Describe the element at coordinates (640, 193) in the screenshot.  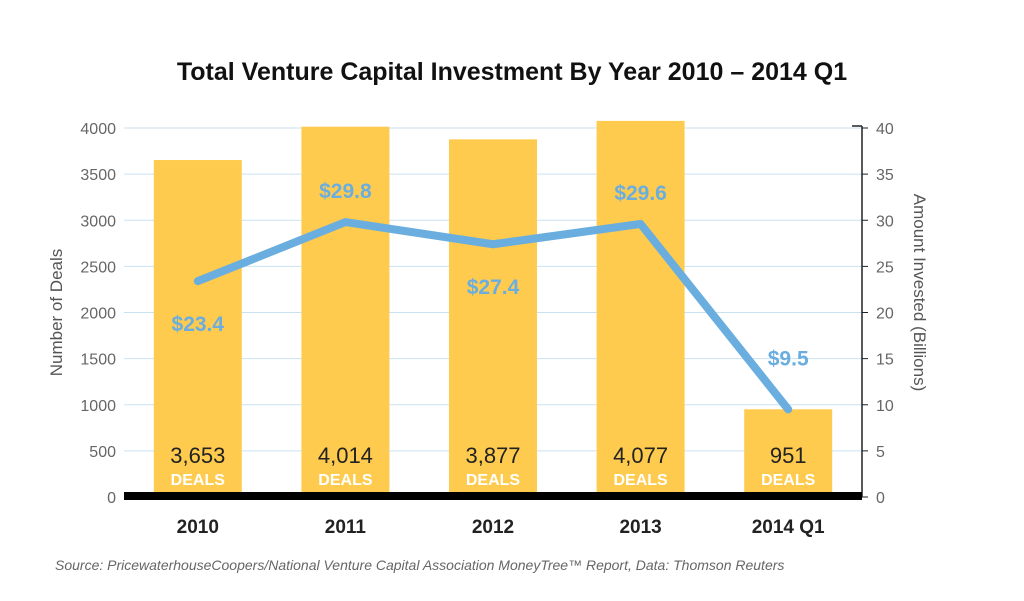
I see `line-value-label: $29.6` at that location.